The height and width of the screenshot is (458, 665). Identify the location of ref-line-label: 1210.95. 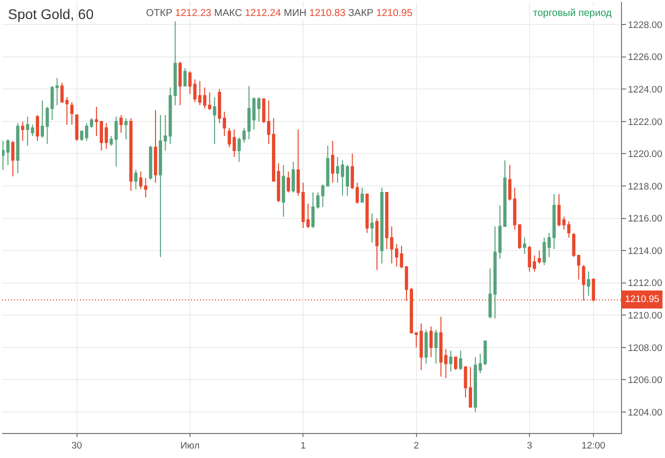
(642, 299).